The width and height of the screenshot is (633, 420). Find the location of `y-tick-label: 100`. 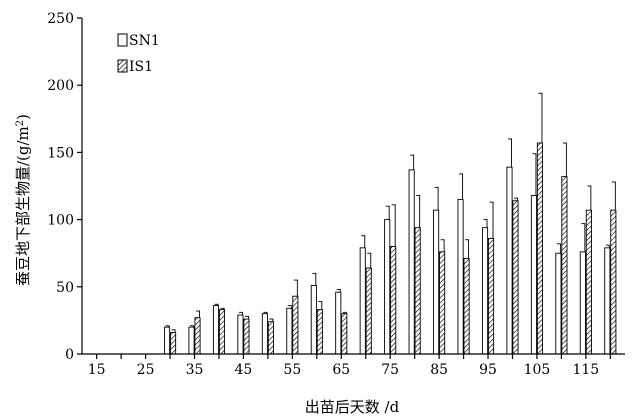

y-tick-label: 100 is located at coordinates (60, 221).